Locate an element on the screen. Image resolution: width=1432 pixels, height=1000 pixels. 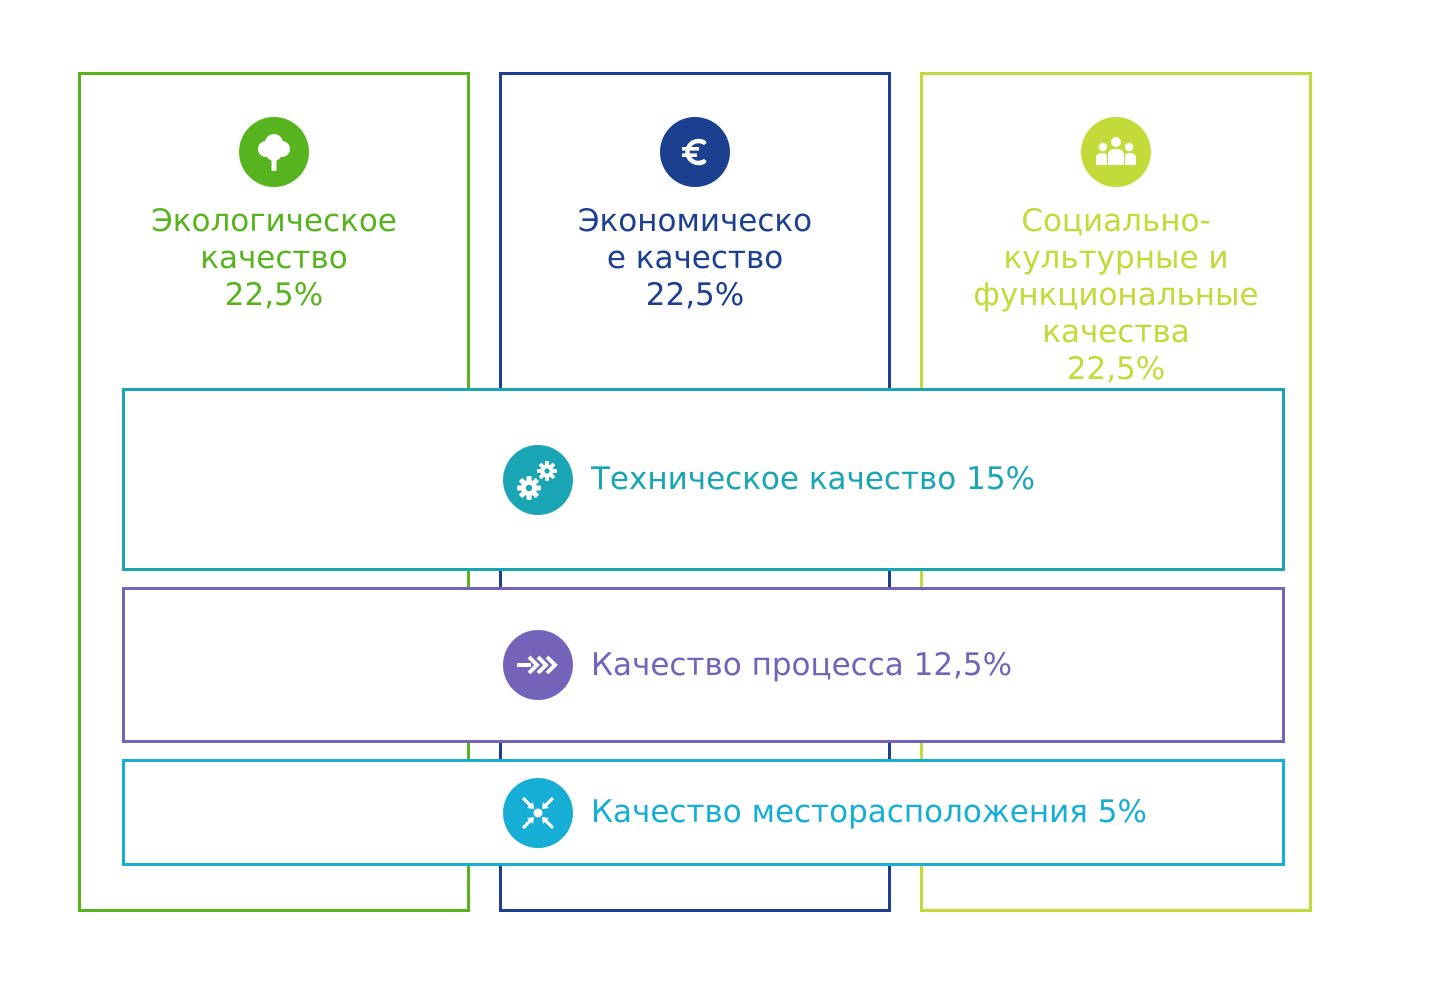
band-technical-label: Техническое качество 15% is located at coordinates (813, 479).